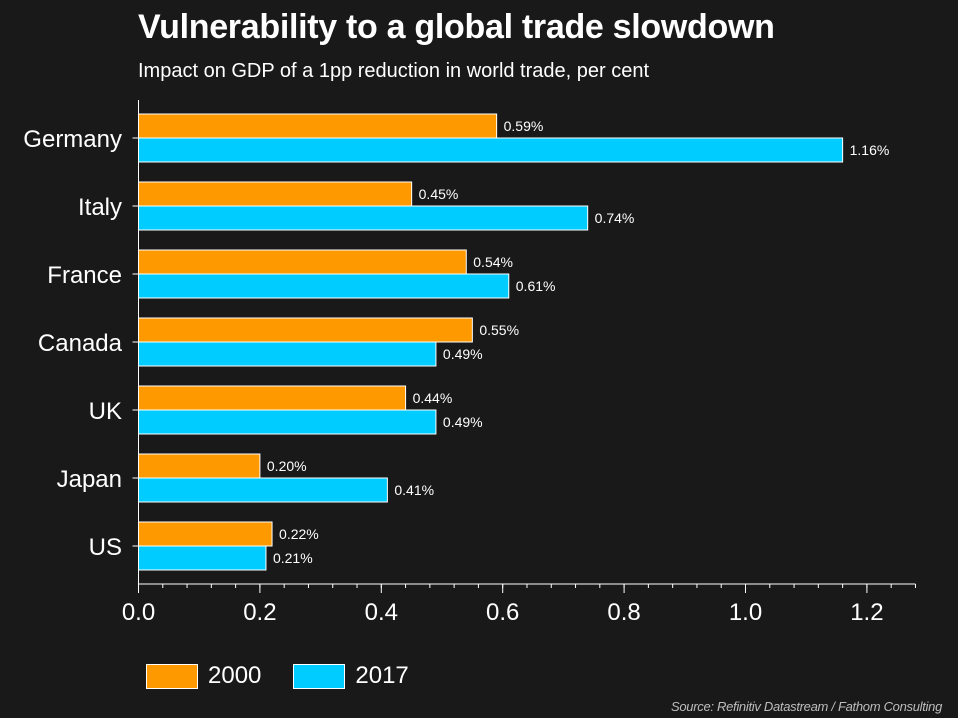 This screenshot has width=958, height=718. Describe the element at coordinates (199, 466) in the screenshot. I see `bar-2000-japan` at that location.